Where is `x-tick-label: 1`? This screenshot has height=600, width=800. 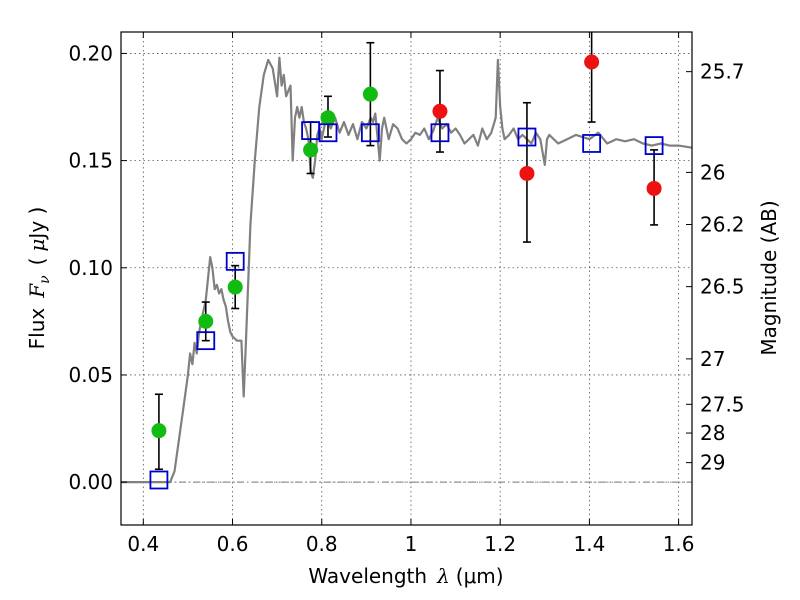 x-tick-label: 1 is located at coordinates (411, 544).